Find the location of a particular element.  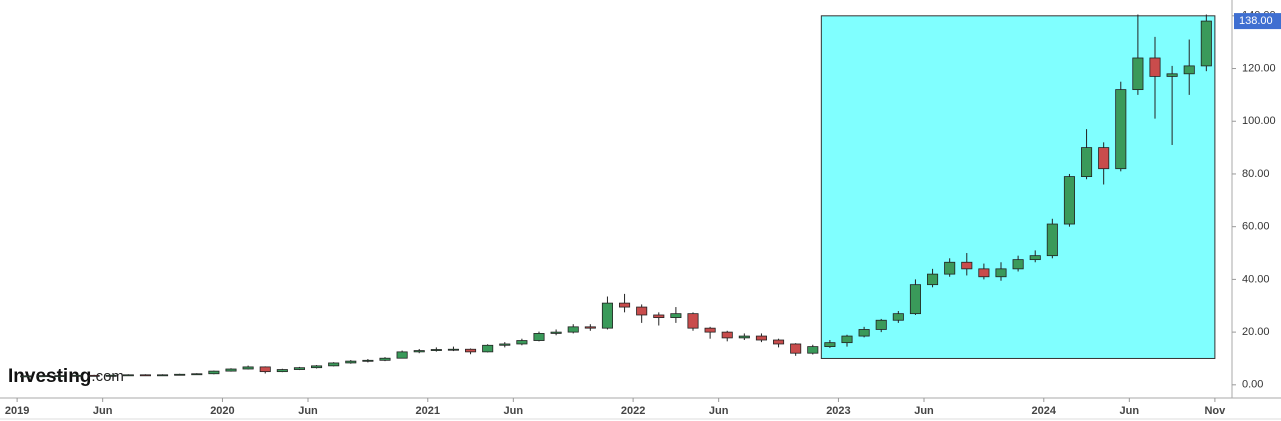

last-price-box is located at coordinates (1257, 21).